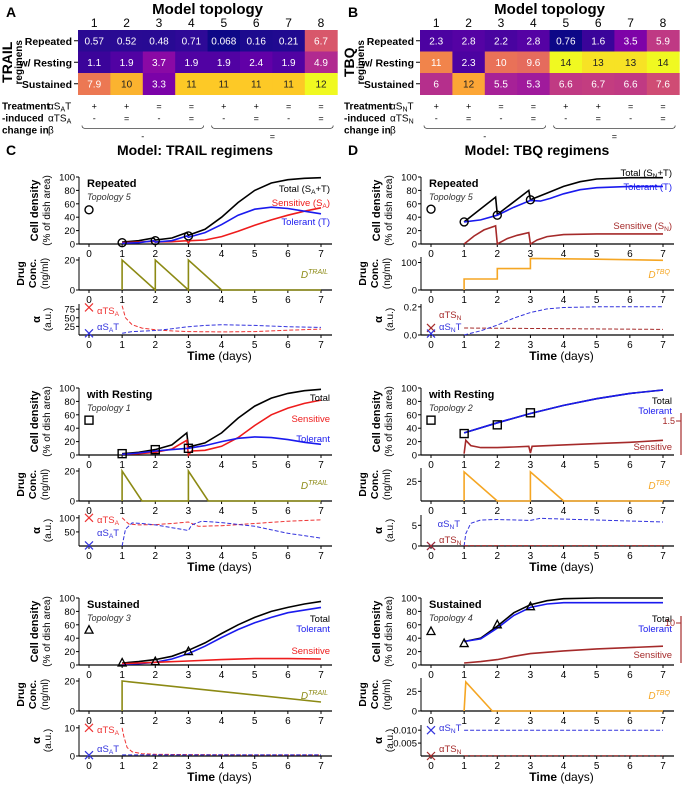 The height and width of the screenshot is (812, 685). Describe the element at coordinates (159, 41) in the screenshot. I see `heatmap-cell-value: 0.48` at that location.